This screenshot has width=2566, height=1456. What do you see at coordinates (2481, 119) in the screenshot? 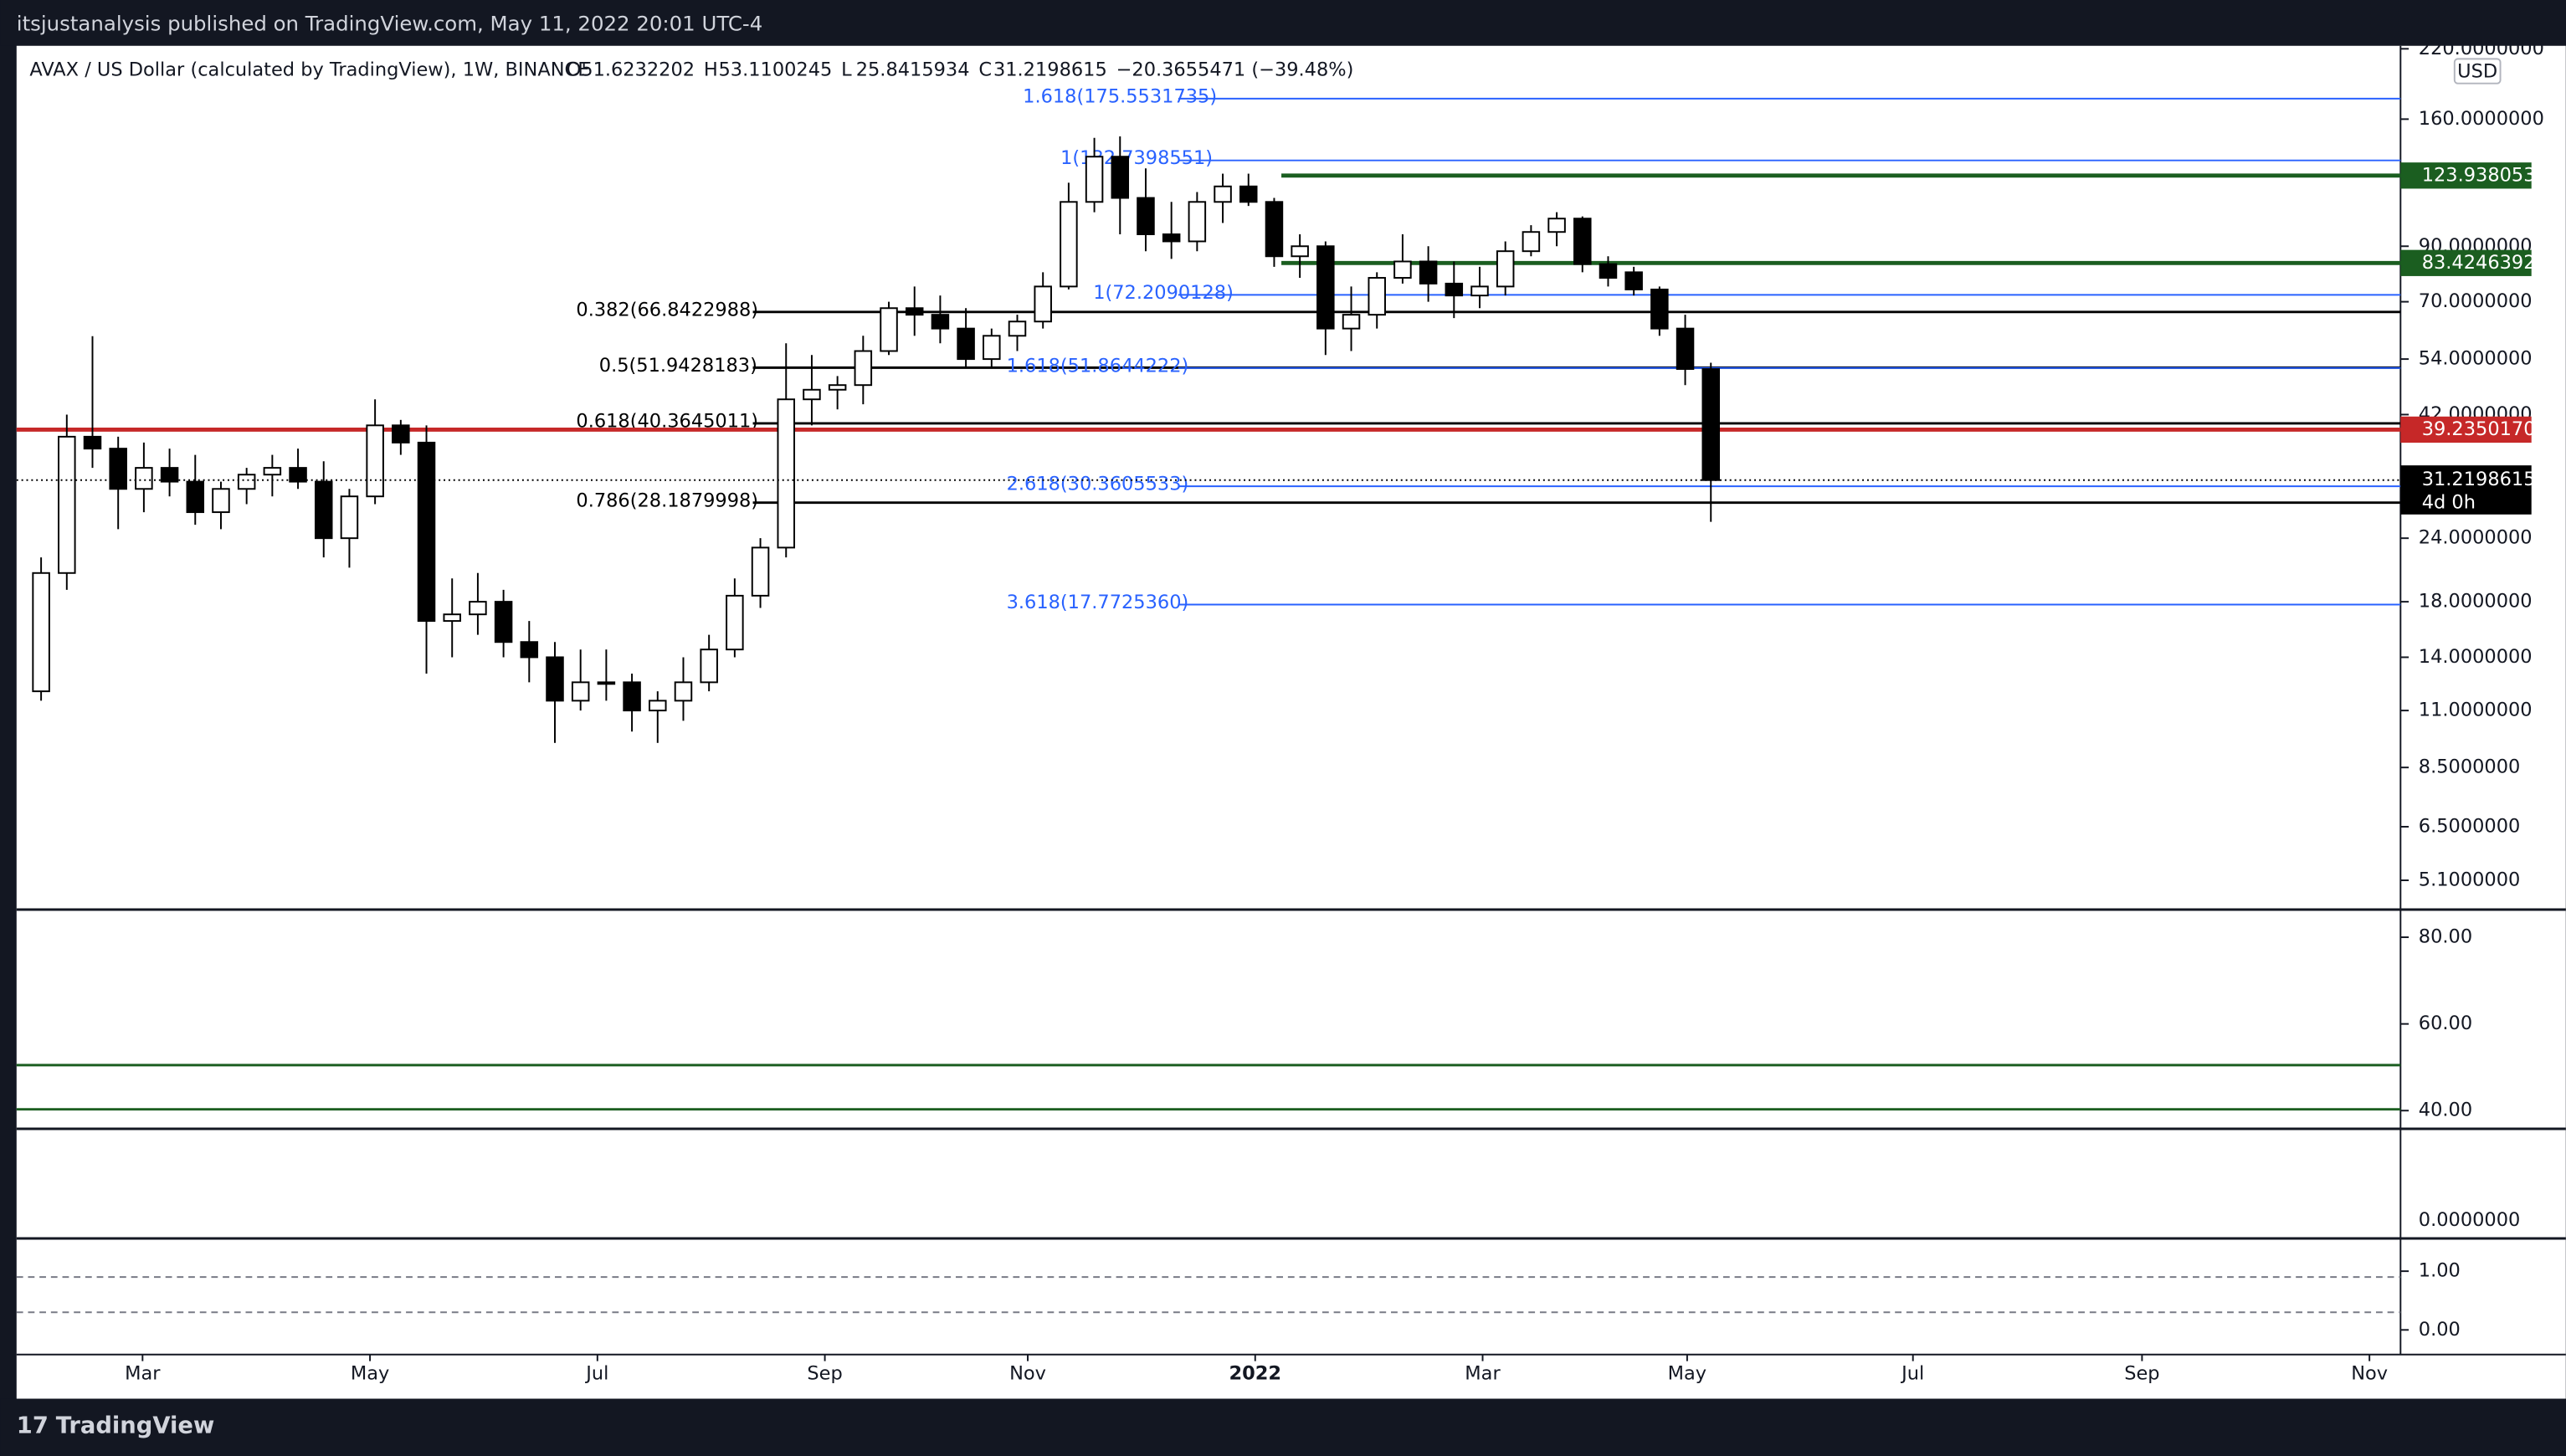
I see `y-tick-label: 160.0000000` at bounding box center [2481, 119].